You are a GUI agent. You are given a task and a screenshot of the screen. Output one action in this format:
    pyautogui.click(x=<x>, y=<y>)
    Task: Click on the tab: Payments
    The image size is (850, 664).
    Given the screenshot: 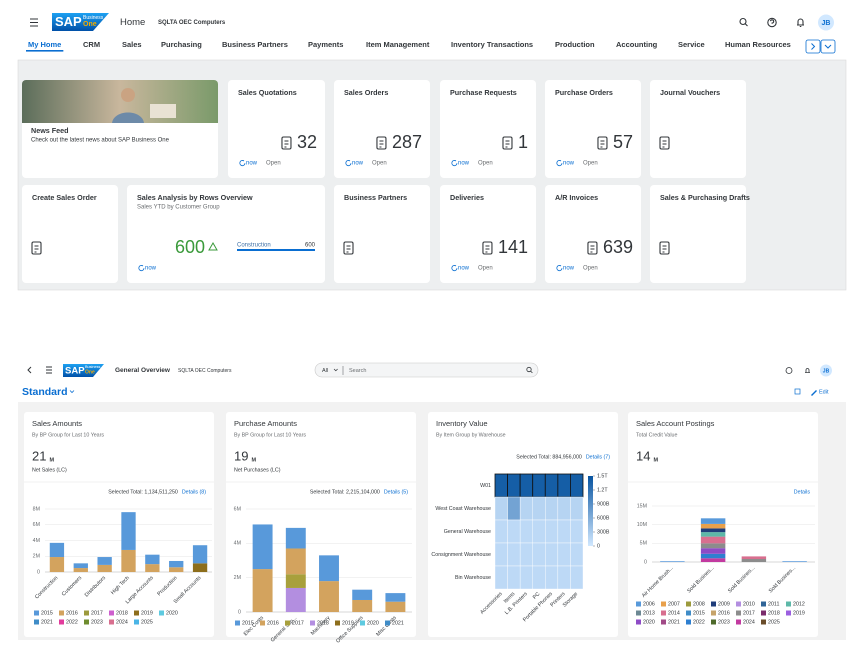 What is the action you would take?
    pyautogui.click(x=325, y=44)
    